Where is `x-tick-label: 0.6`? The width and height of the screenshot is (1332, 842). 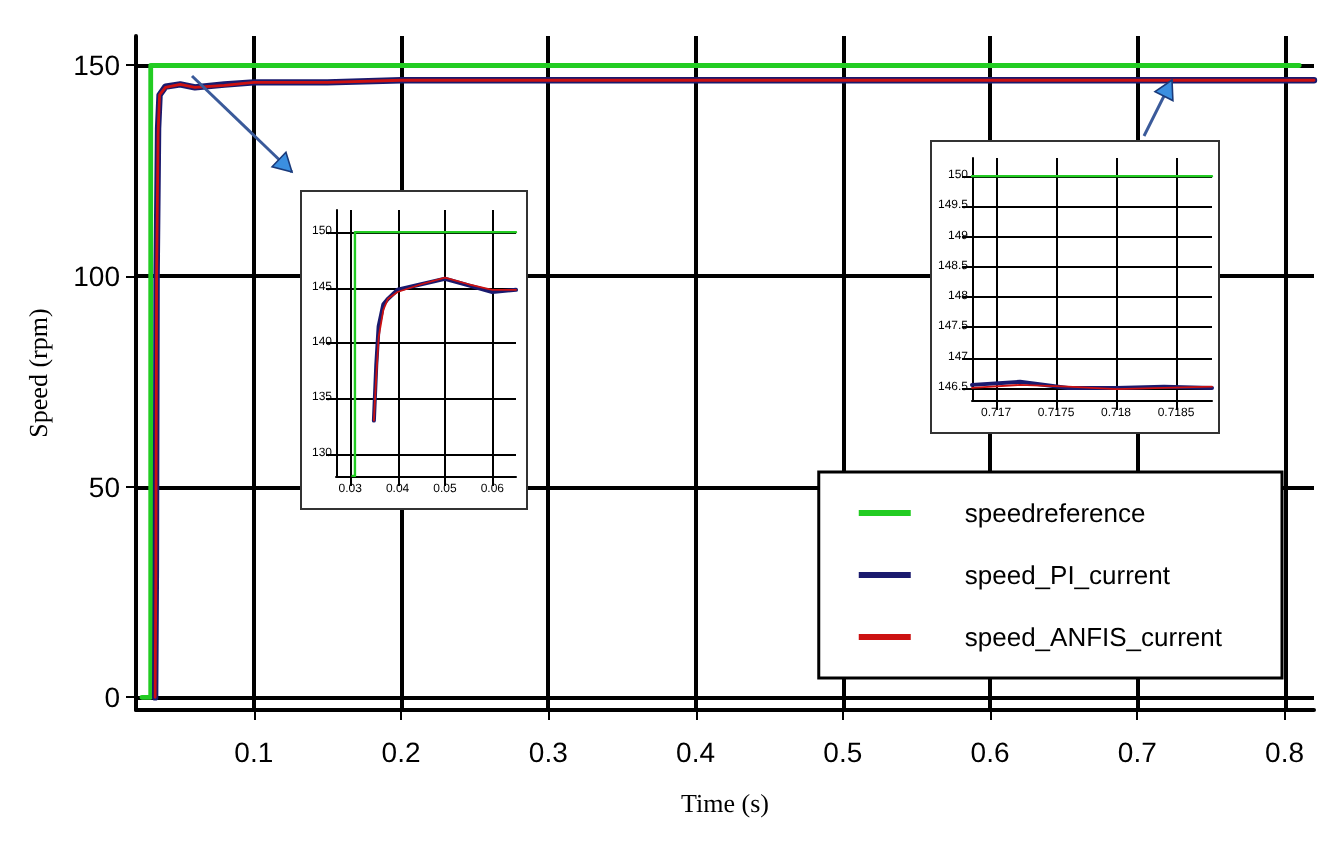 x-tick-label: 0.6 is located at coordinates (990, 752).